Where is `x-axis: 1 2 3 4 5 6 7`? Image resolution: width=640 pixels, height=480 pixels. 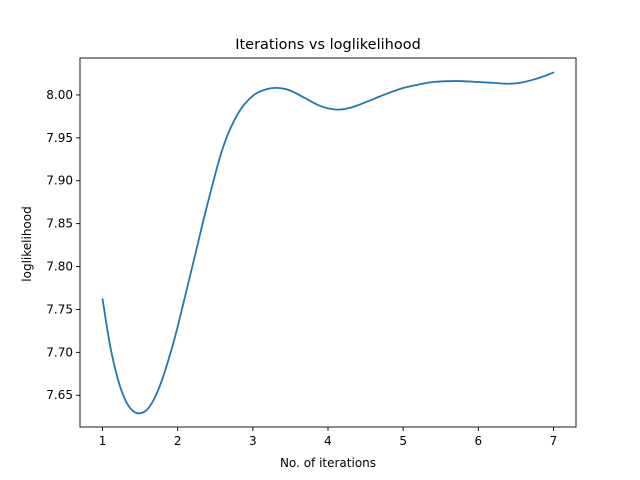
x-axis: 1 2 3 4 5 6 7 is located at coordinates (328, 437).